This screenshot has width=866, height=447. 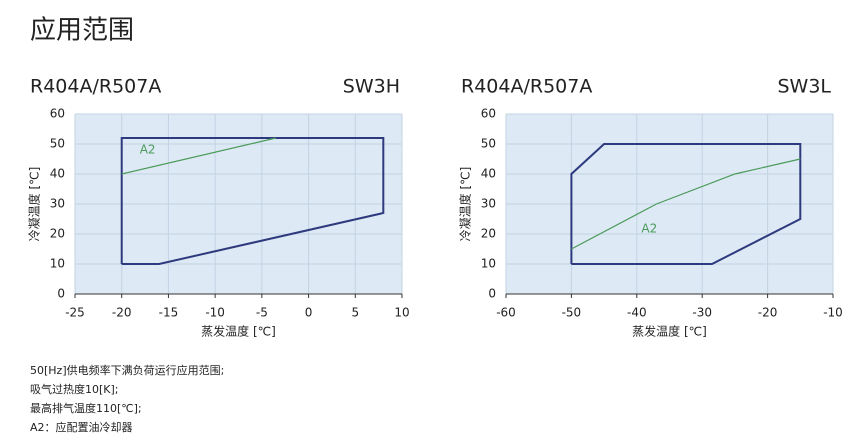 What do you see at coordinates (74, 389) in the screenshot?
I see `note: 吸气过热度10[K];` at bounding box center [74, 389].